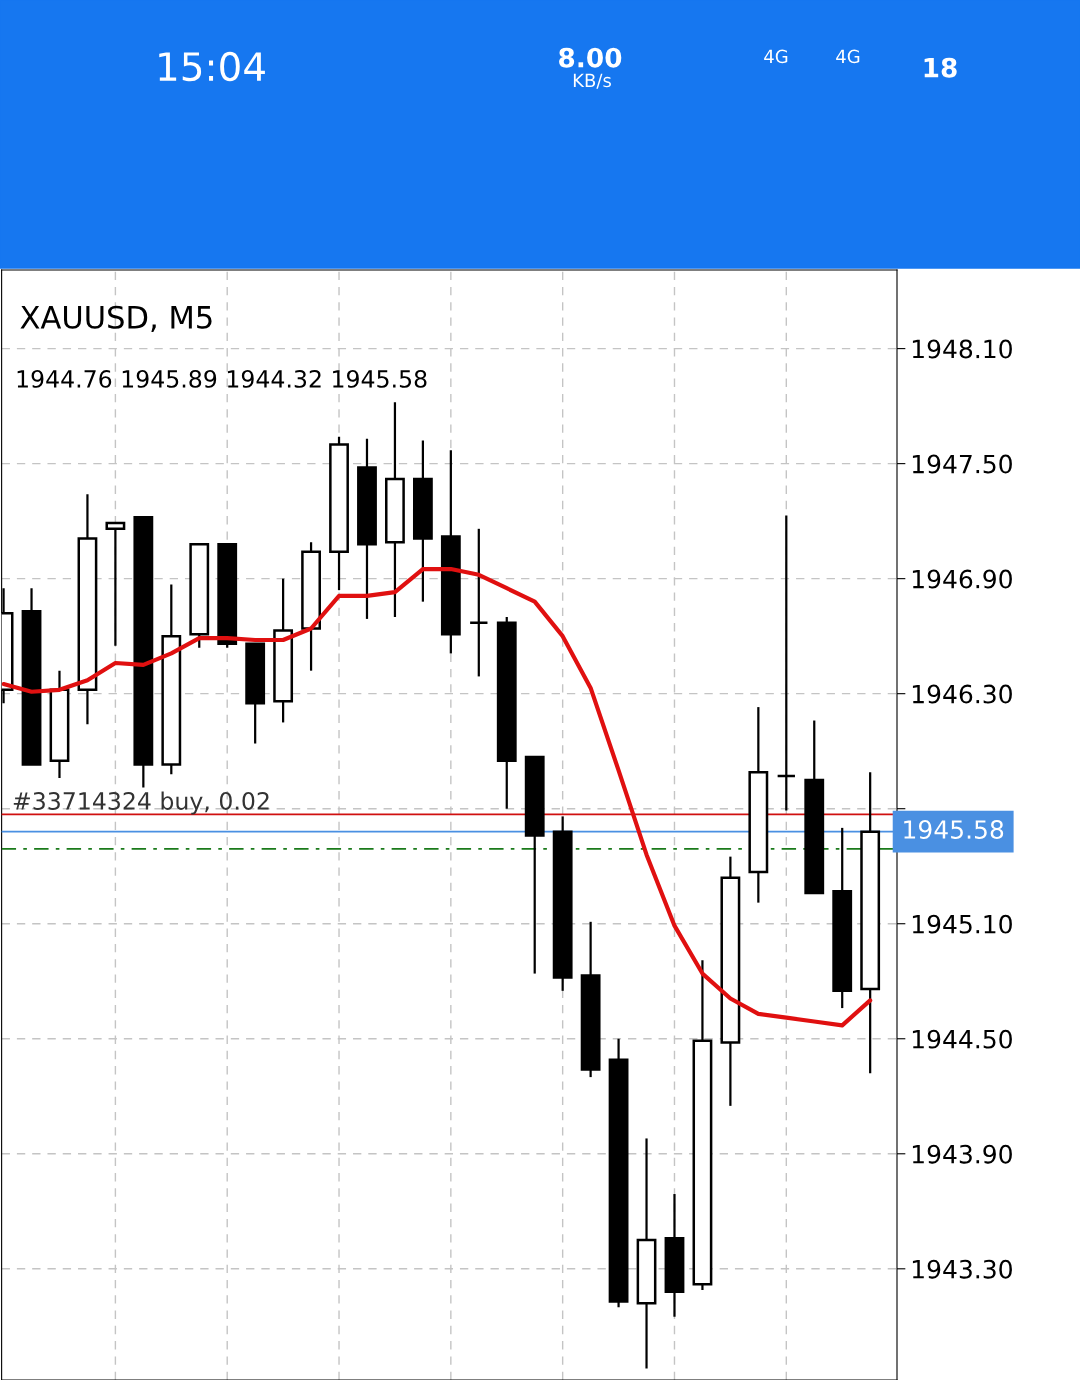  I want to click on y-tick-label: 1946.30, so click(962, 694).